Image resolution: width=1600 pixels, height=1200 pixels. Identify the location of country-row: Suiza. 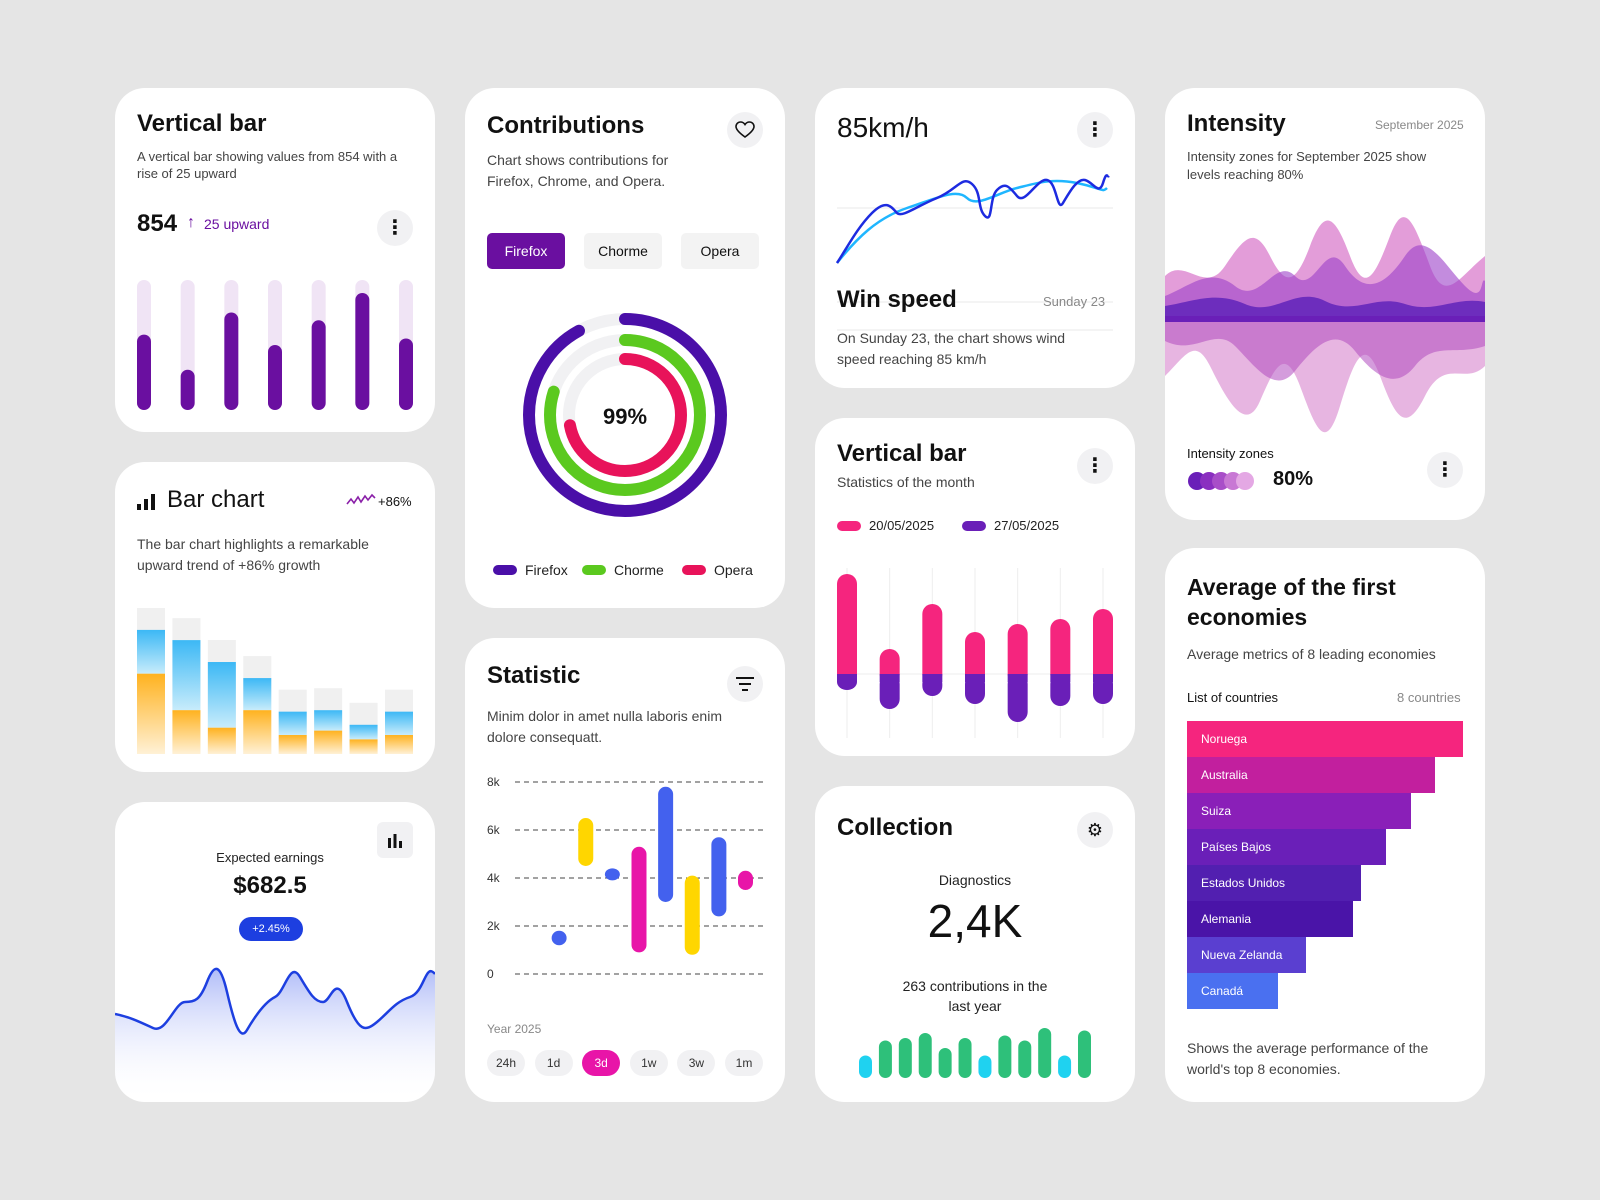
(1299, 811).